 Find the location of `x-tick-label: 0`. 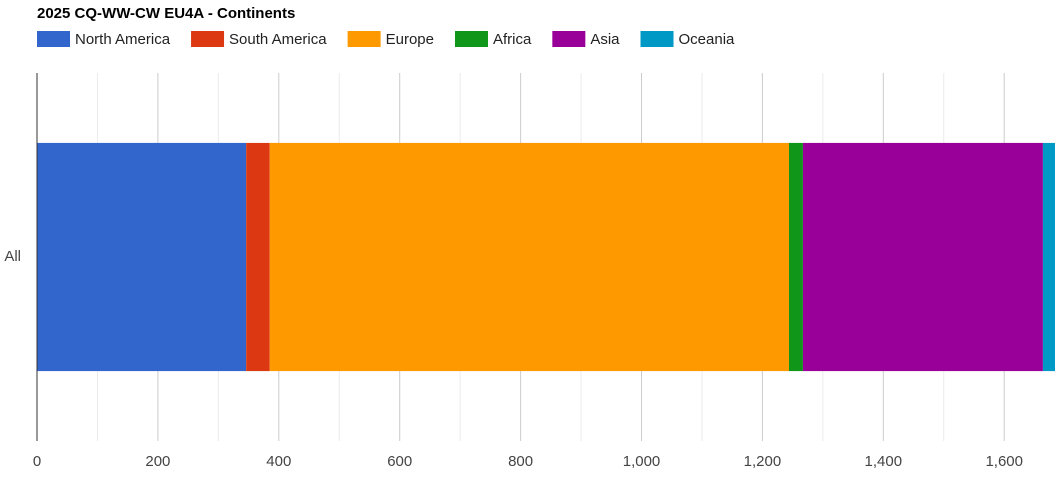

x-tick-label: 0 is located at coordinates (37, 461).